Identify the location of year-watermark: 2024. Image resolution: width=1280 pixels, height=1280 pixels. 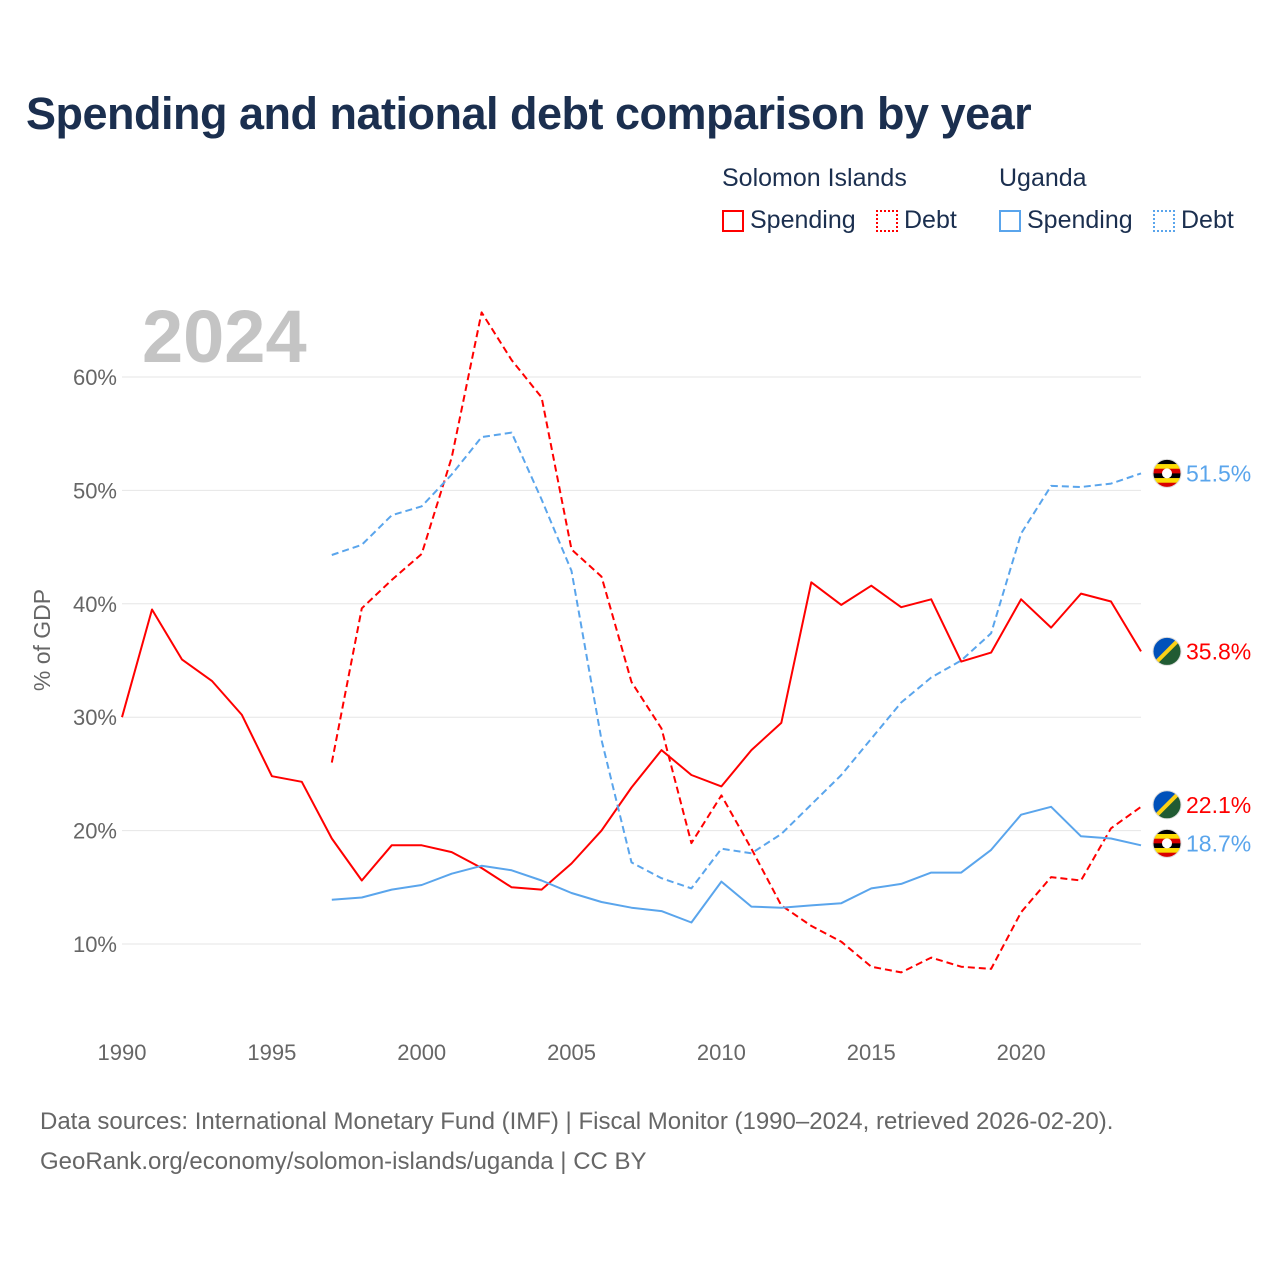
(224, 336).